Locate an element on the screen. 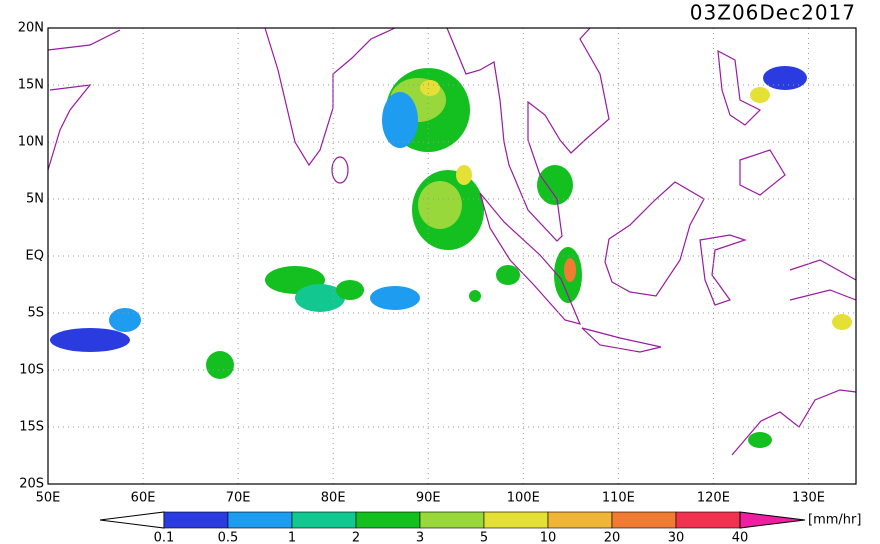 The height and width of the screenshot is (544, 880). lat-label: 20N is located at coordinates (31, 28).